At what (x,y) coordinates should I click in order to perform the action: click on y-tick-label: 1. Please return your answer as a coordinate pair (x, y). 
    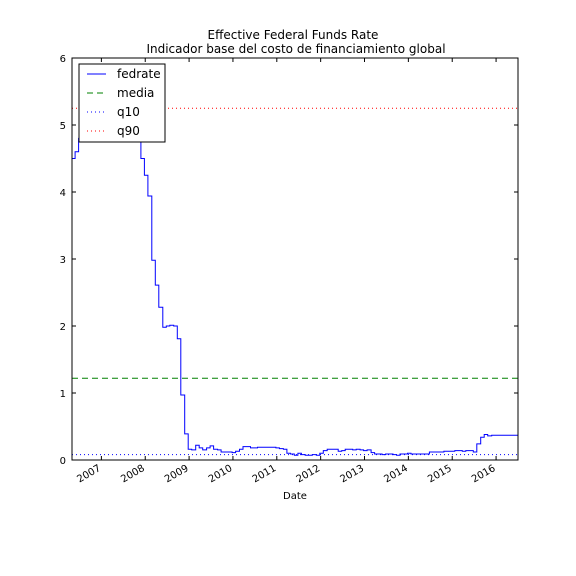
    Looking at the image, I should click on (63, 394).